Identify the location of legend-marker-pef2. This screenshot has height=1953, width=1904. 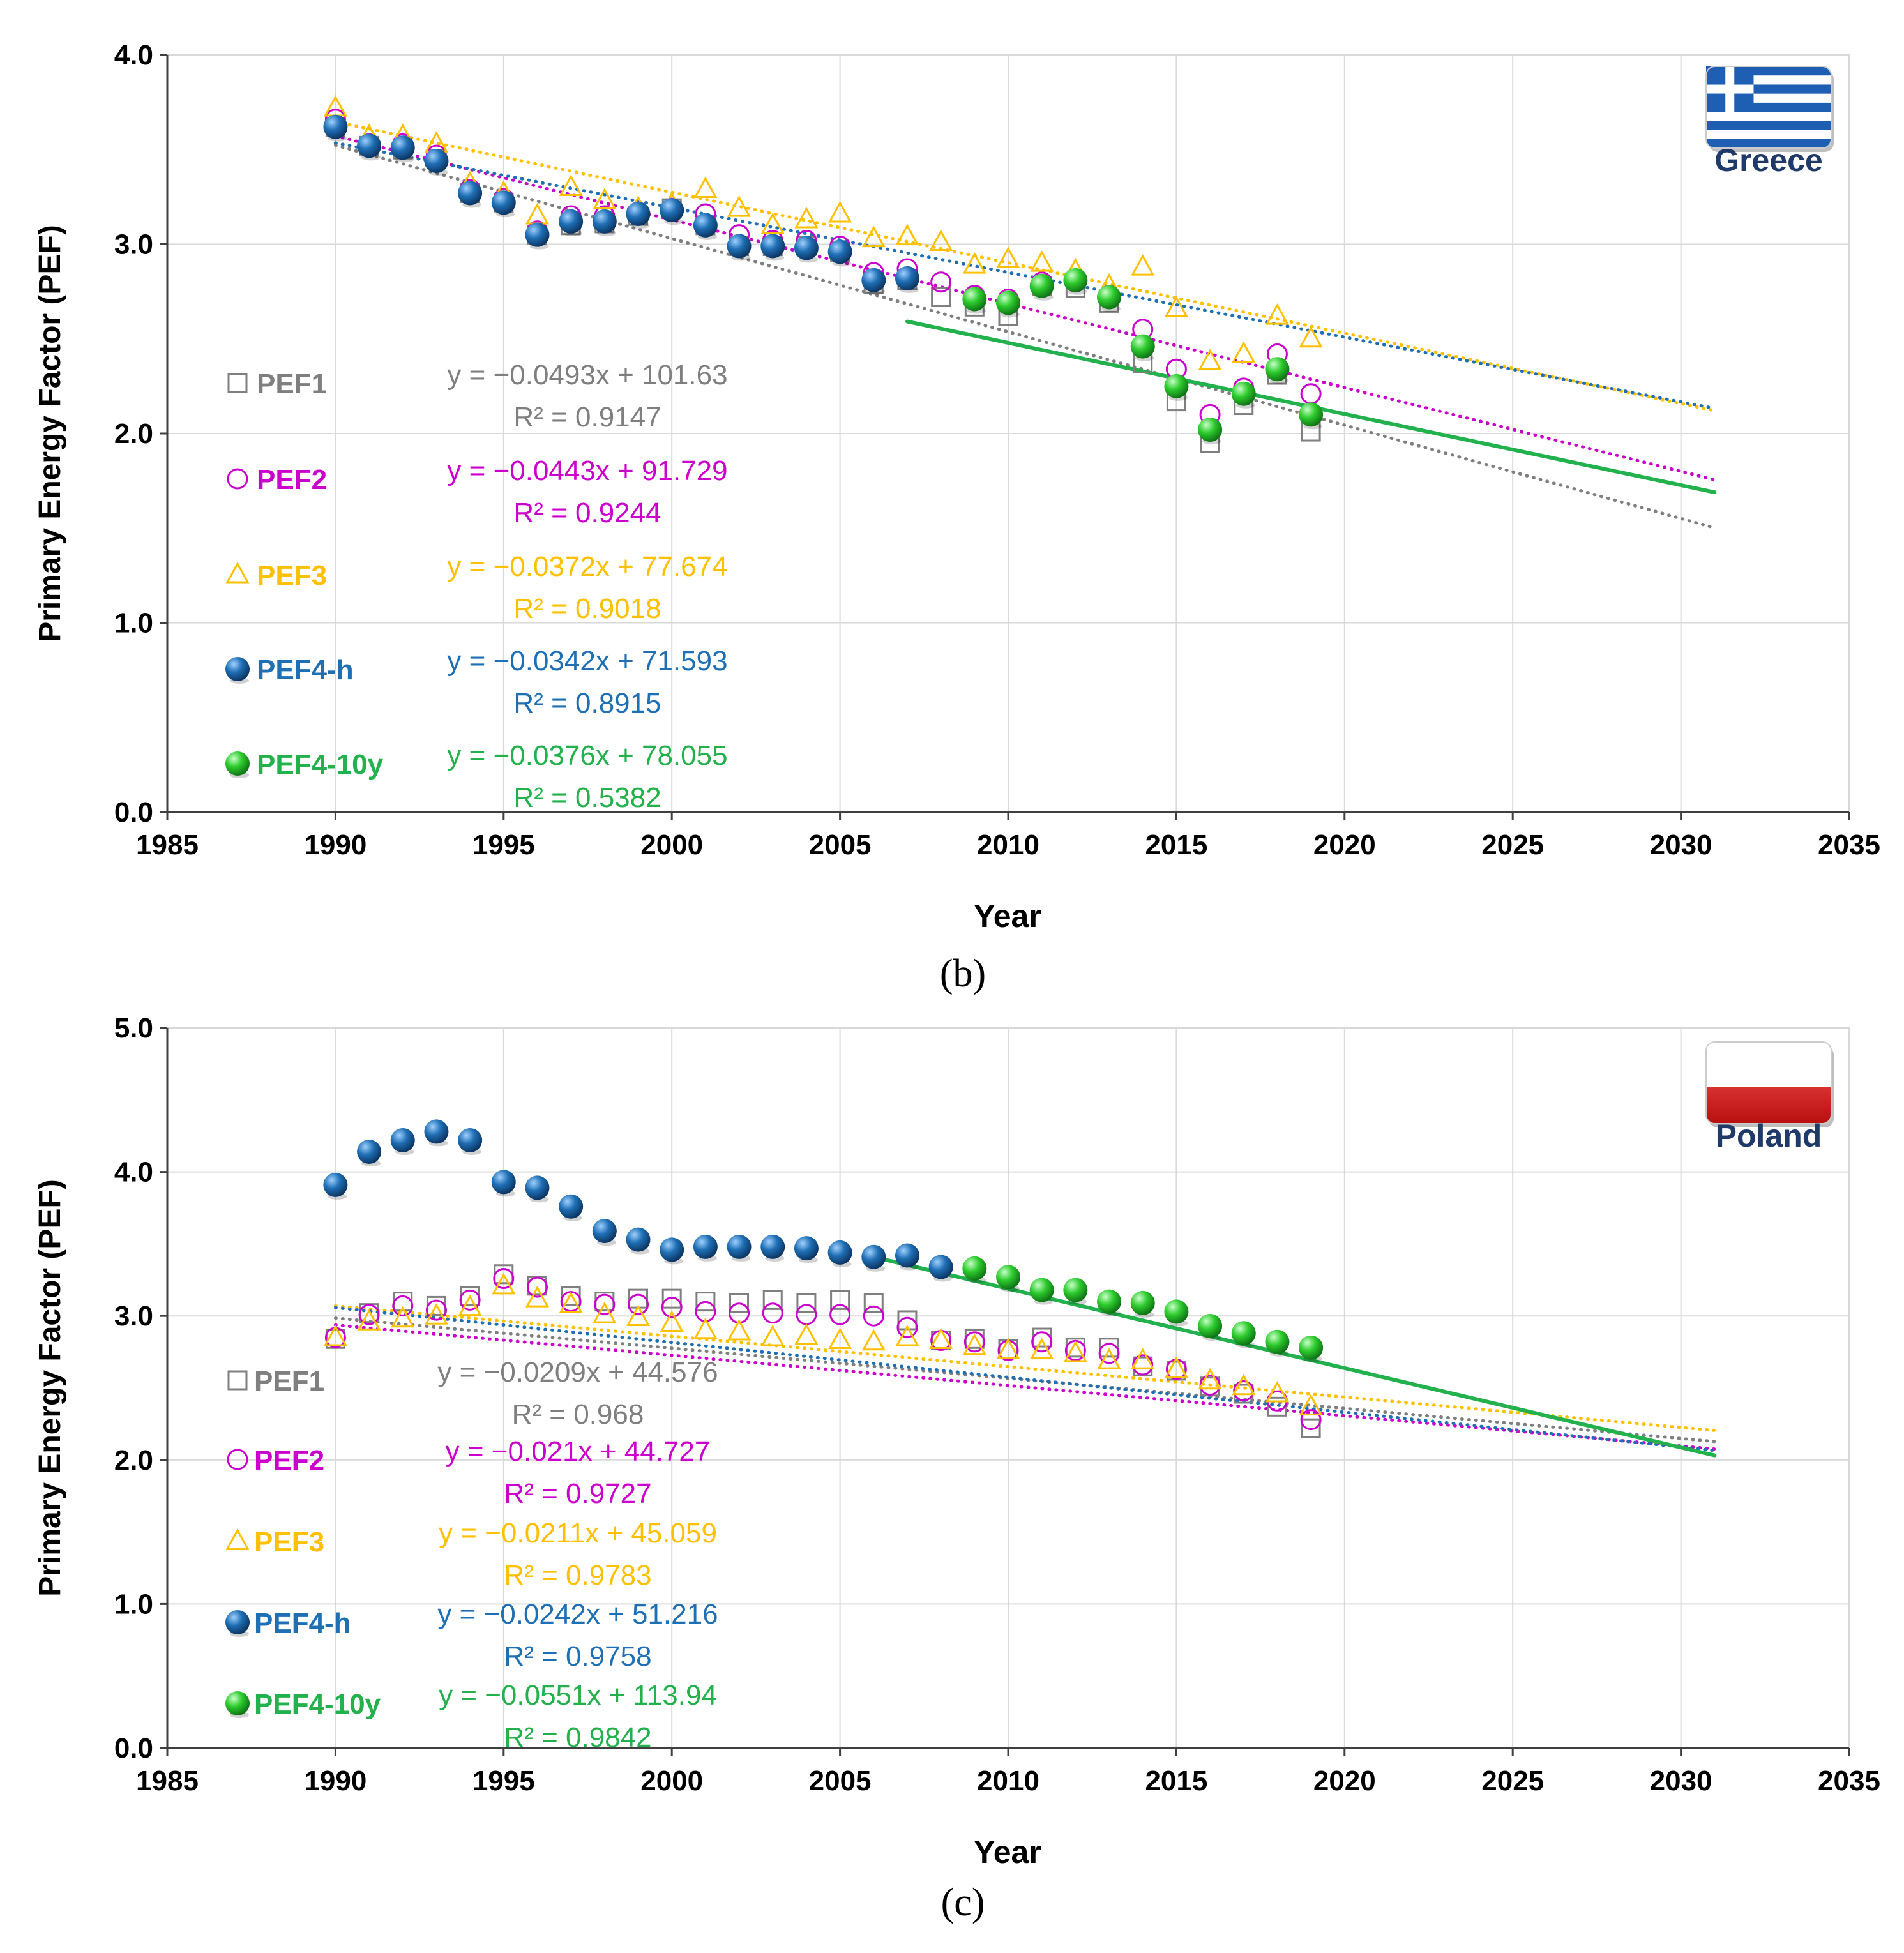
(237, 1459).